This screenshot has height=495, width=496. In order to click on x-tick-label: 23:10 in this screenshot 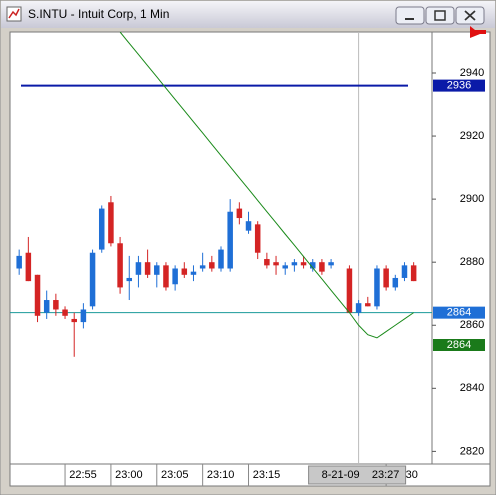, I will do `click(221, 475)`.